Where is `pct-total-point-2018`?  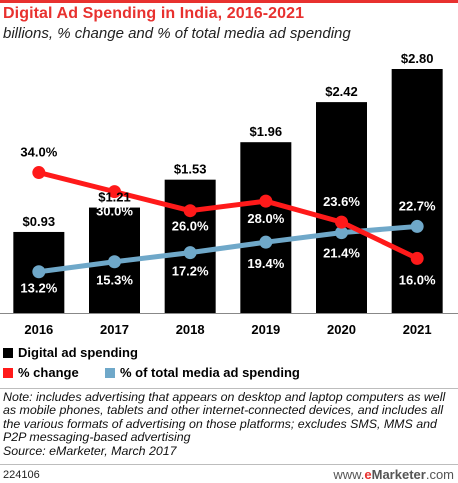
pct-total-point-2018 is located at coordinates (190, 253).